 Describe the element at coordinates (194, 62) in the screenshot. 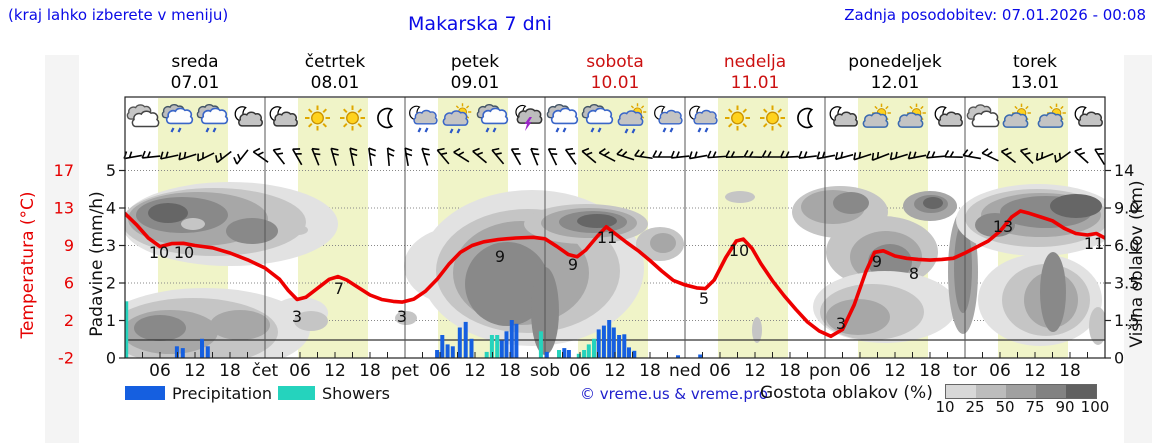

I see `day-name: sreda` at that location.